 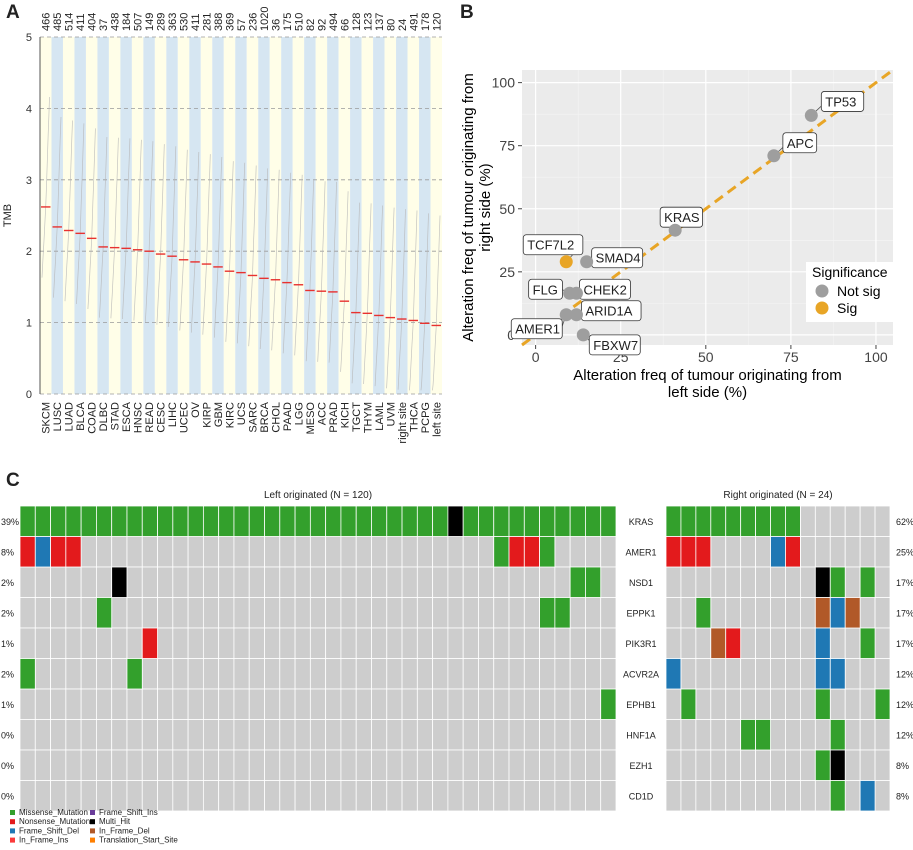 I want to click on tmb-count-label: 149, so click(x=150, y=22).